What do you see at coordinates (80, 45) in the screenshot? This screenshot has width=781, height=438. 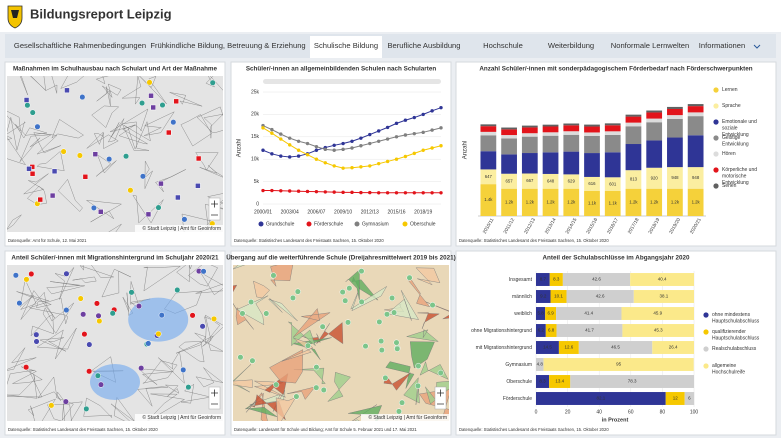 I see `nav-tab: Gesellschaftliche Rahmenbedingungen` at bounding box center [80, 45].